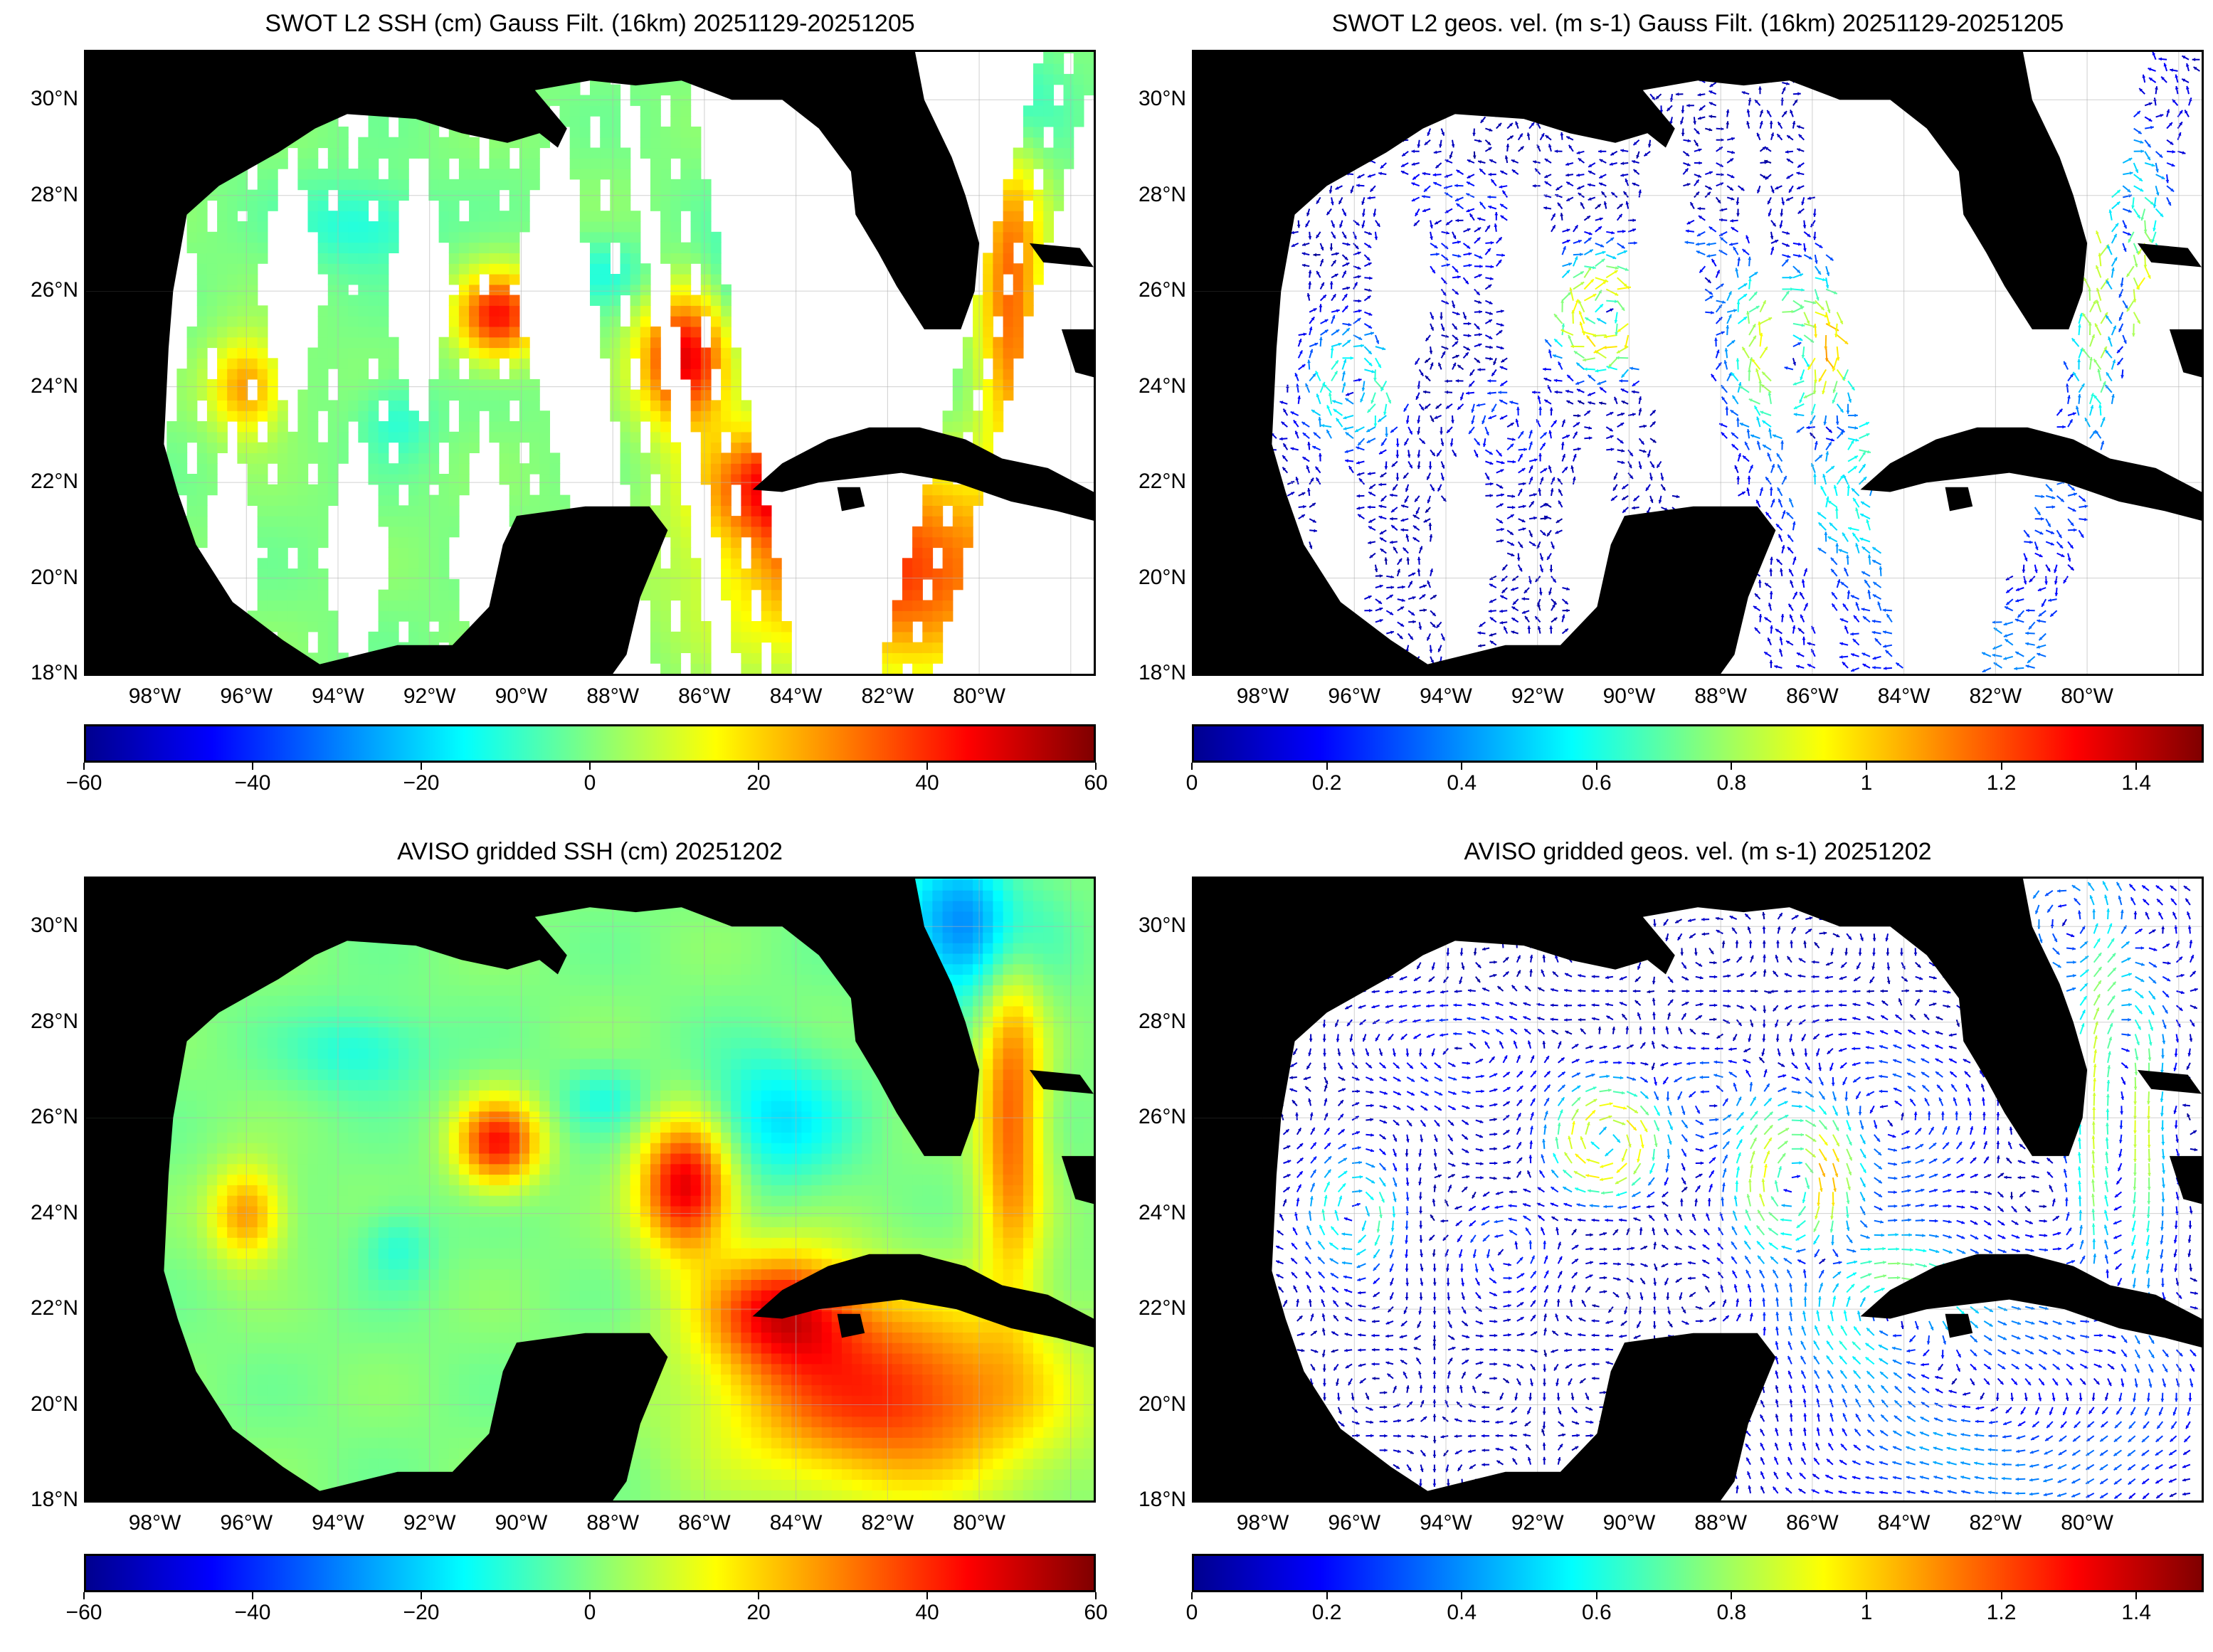 The image size is (2213, 1652). I want to click on colorbar-tick-label: 0.6, so click(1596, 1612).